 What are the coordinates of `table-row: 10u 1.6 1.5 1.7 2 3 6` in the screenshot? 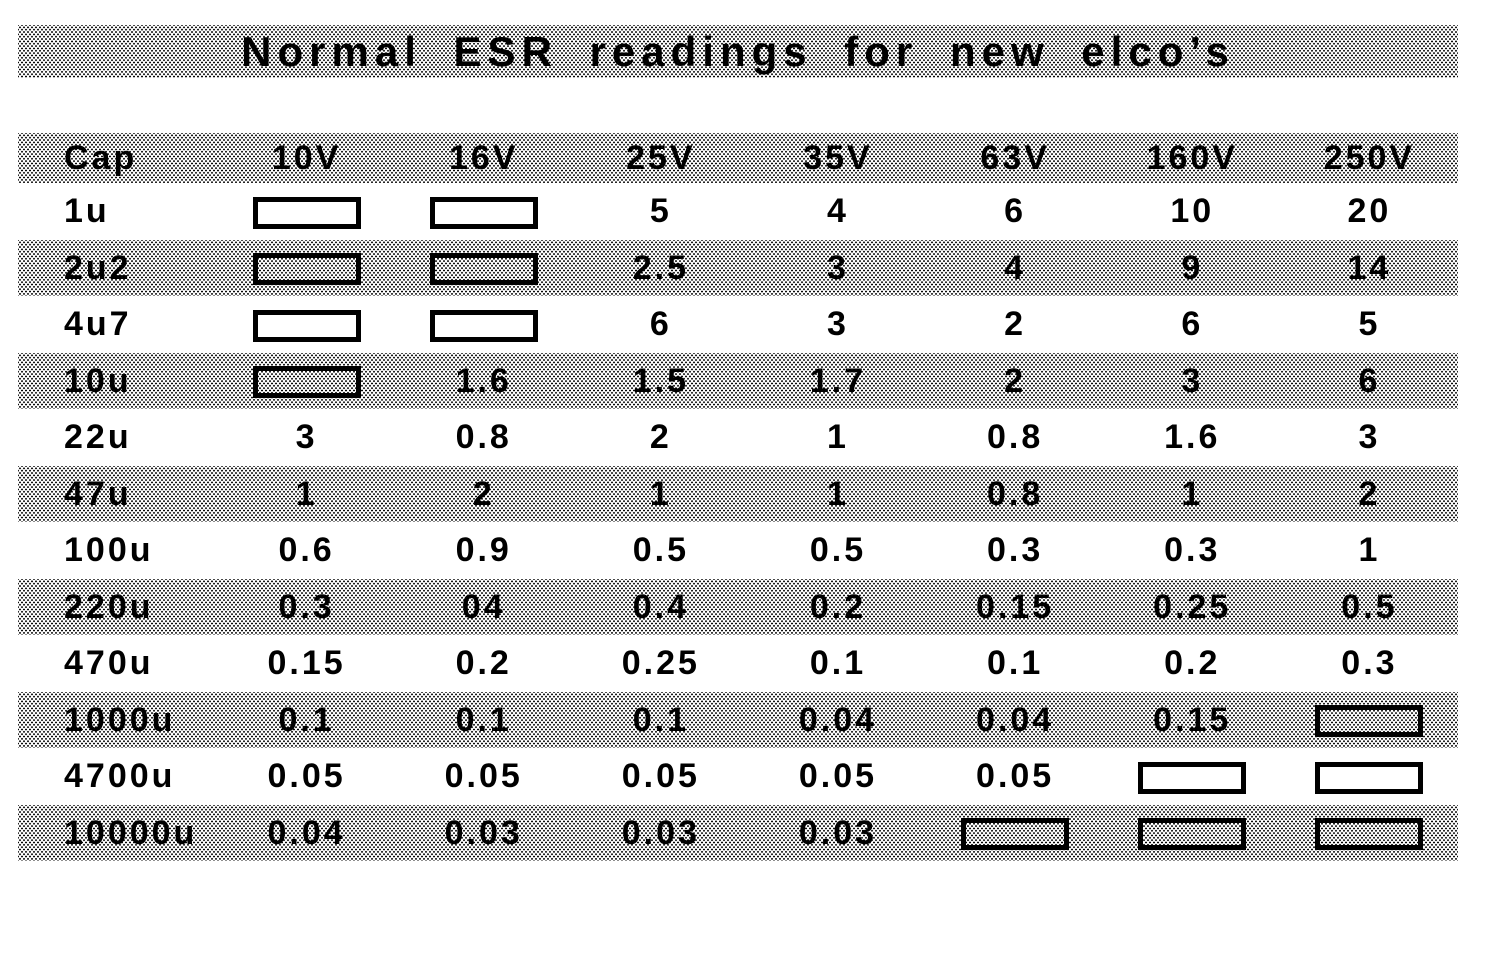 It's located at (738, 380).